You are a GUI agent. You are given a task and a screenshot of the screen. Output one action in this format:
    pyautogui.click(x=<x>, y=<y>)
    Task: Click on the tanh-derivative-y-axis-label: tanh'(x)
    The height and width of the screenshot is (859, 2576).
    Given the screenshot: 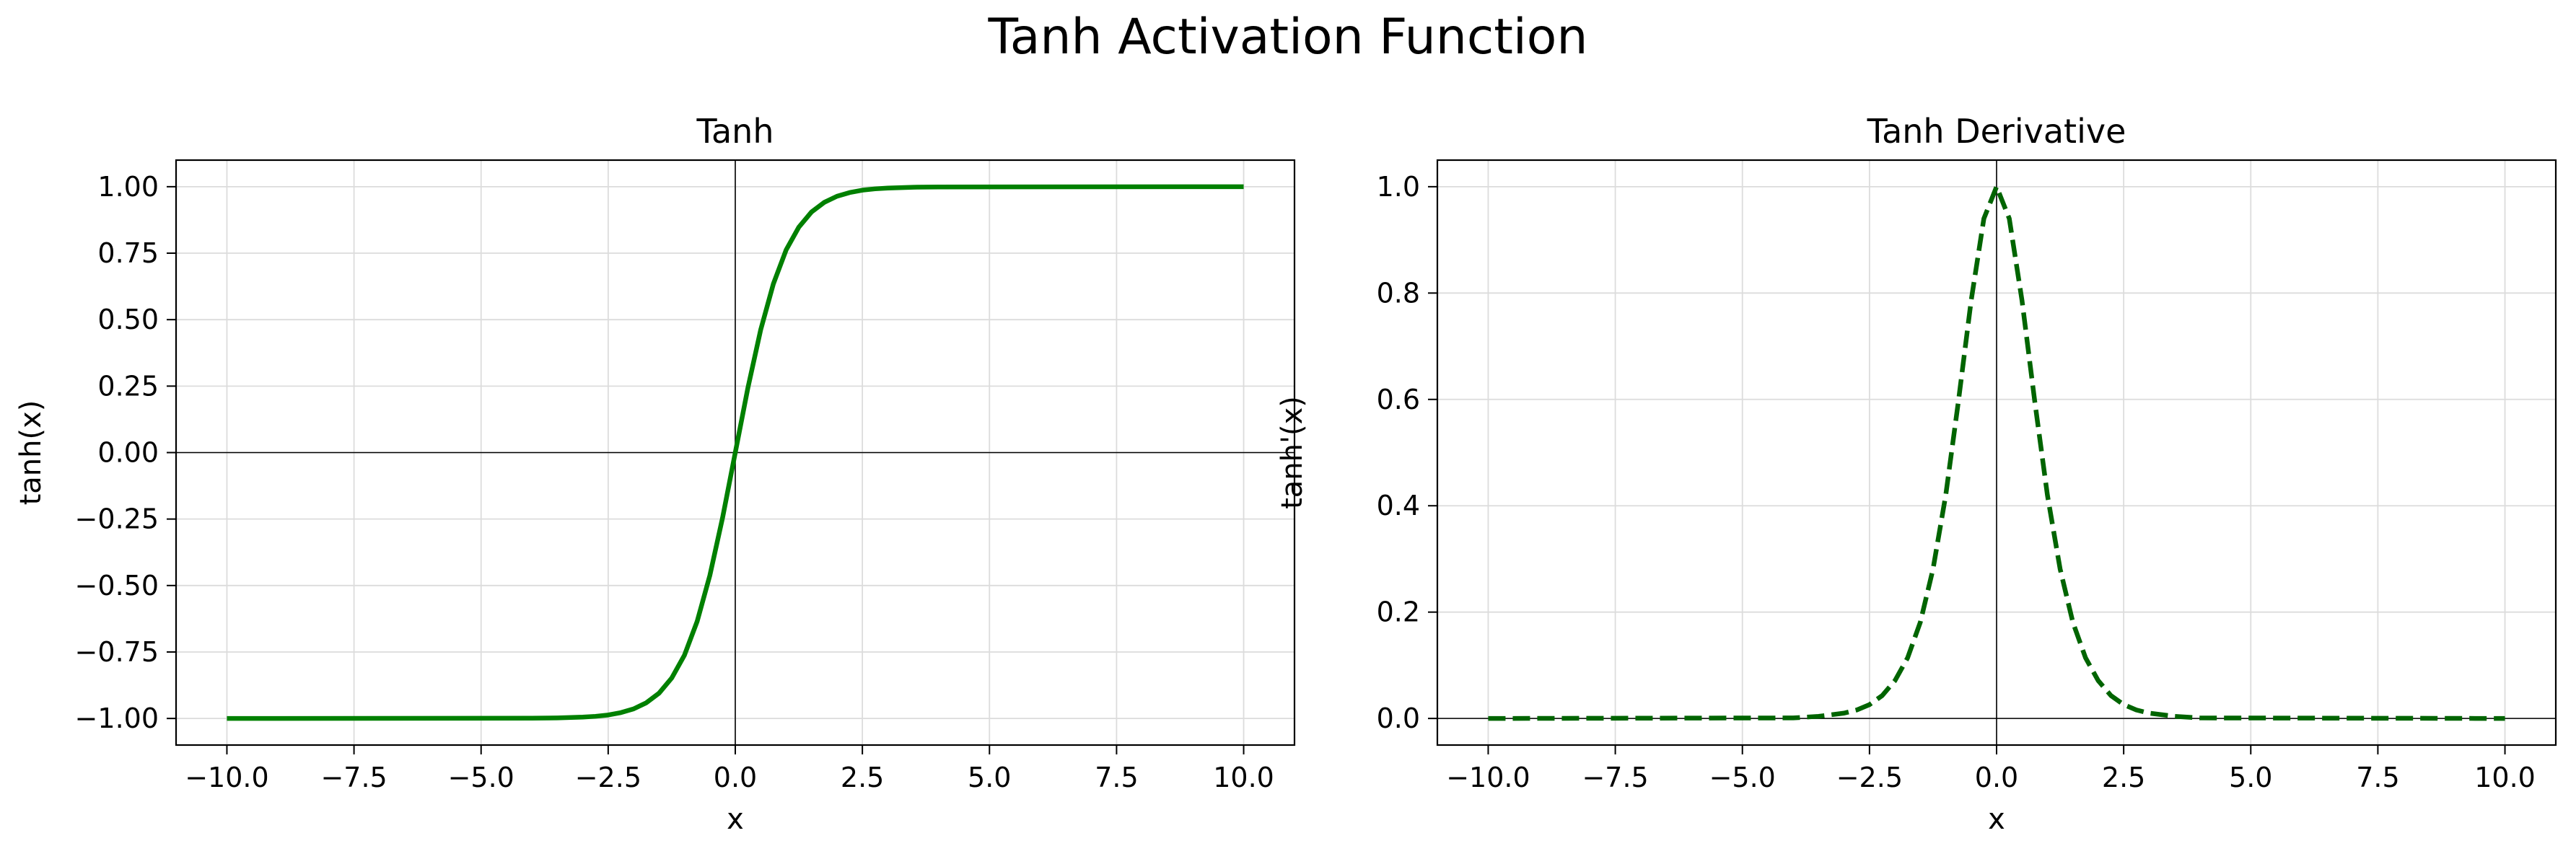 What is the action you would take?
    pyautogui.click(x=1292, y=452)
    